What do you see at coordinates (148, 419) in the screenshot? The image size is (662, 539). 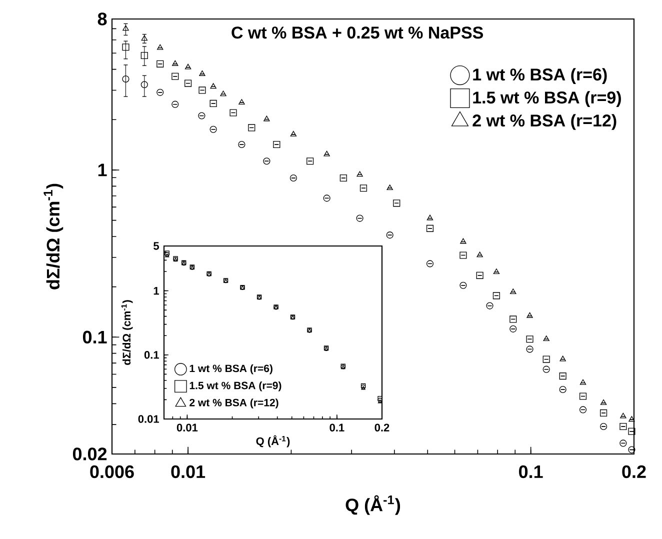 I see `y-tick-label: 0.01` at bounding box center [148, 419].